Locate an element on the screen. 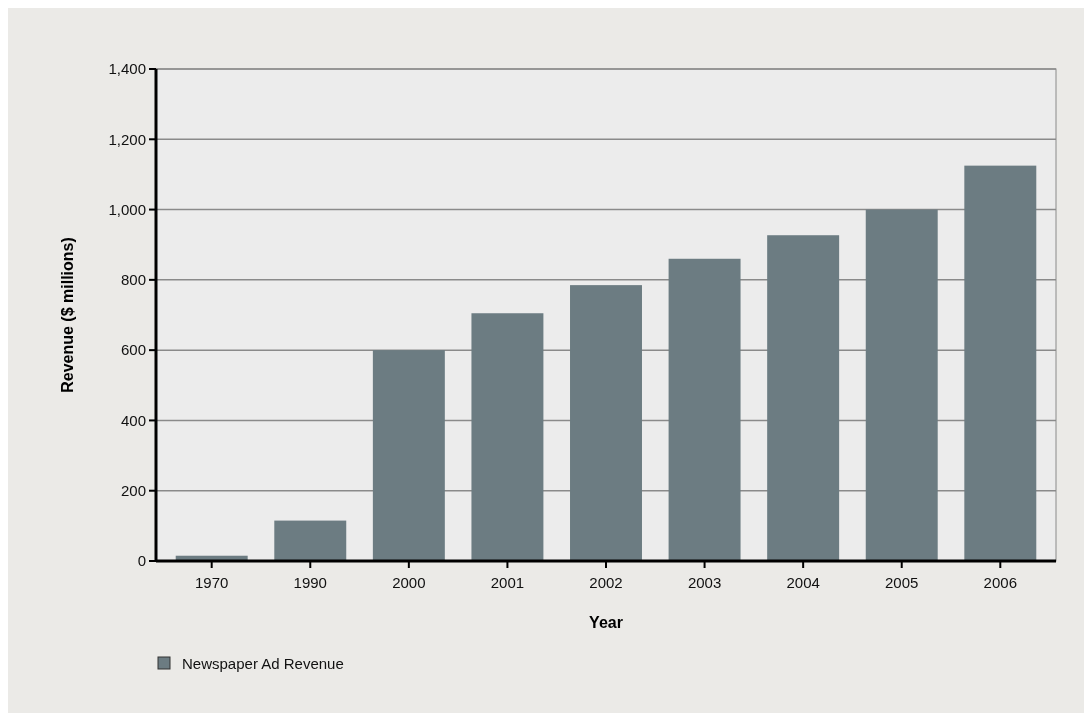 This screenshot has height=713, width=1084. x-axis-title: Year is located at coordinates (606, 622).